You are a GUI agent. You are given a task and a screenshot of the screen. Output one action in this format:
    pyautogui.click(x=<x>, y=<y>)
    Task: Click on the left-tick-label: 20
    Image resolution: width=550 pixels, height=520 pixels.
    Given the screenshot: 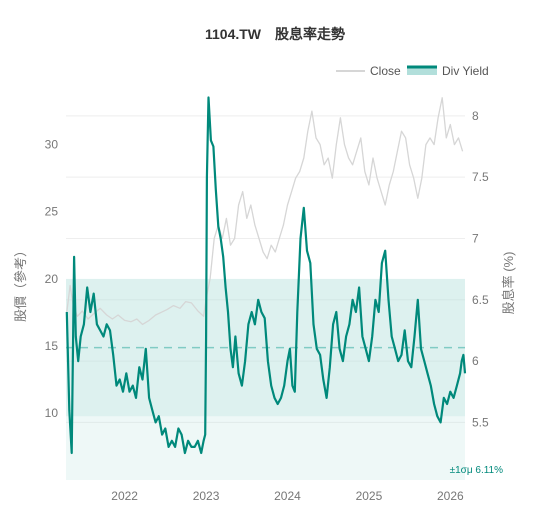 What is the action you would take?
    pyautogui.click(x=52, y=279)
    